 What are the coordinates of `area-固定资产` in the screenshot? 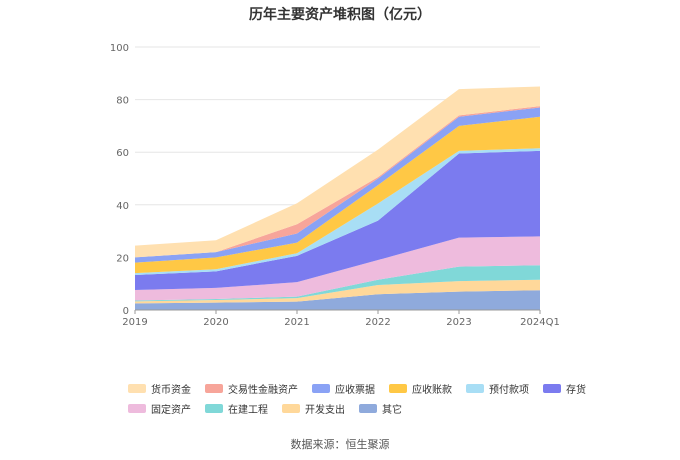 It's located at (337, 268).